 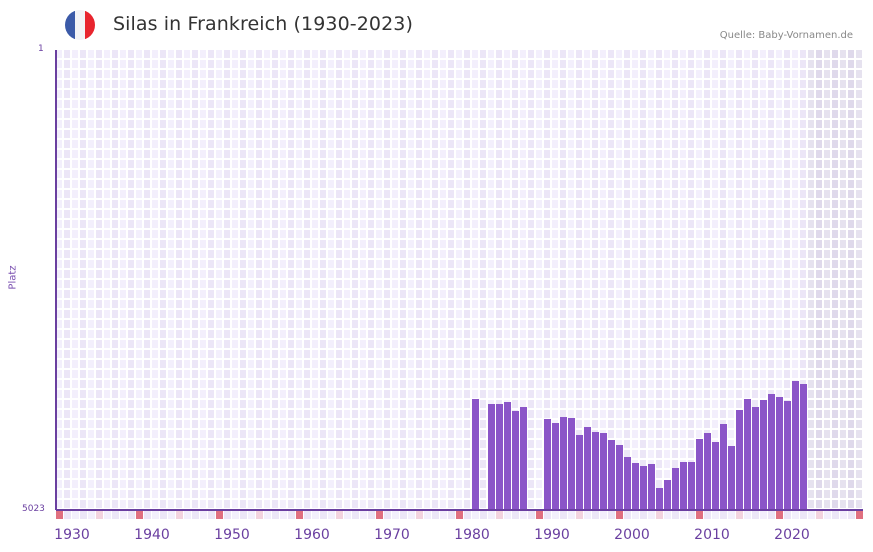 What do you see at coordinates (787, 455) in the screenshot?
I see `bar-2019` at bounding box center [787, 455].